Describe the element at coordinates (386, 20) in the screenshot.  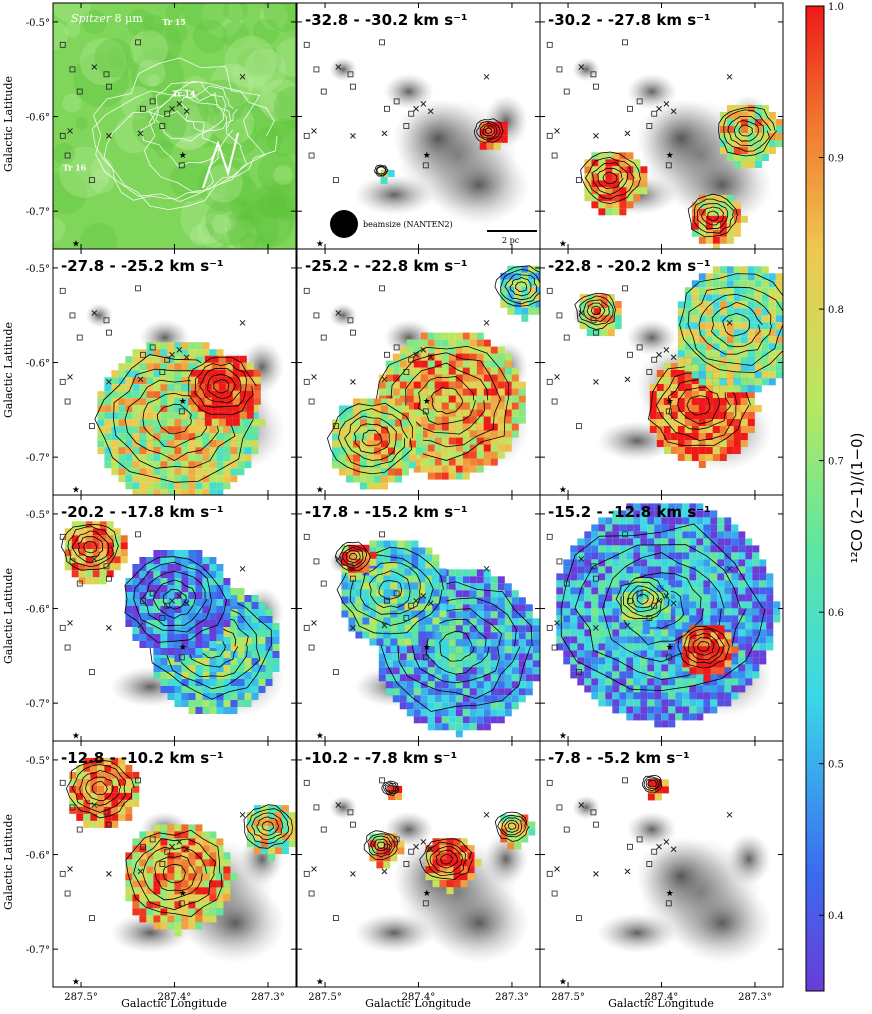
I see `velocity-range-label: -32.8 - -30.2 km s⁻¹` at that location.